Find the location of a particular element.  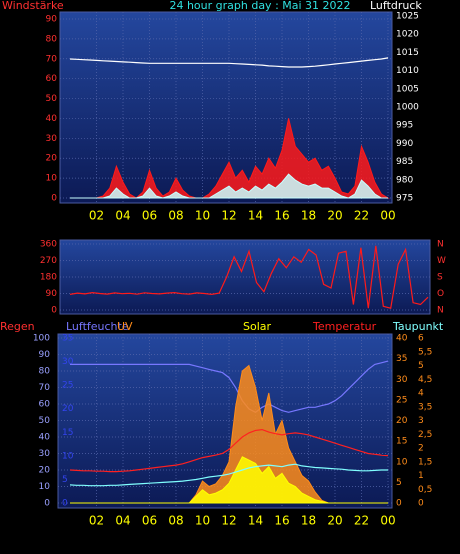

x-tick-label: 00 is located at coordinates (387, 521).